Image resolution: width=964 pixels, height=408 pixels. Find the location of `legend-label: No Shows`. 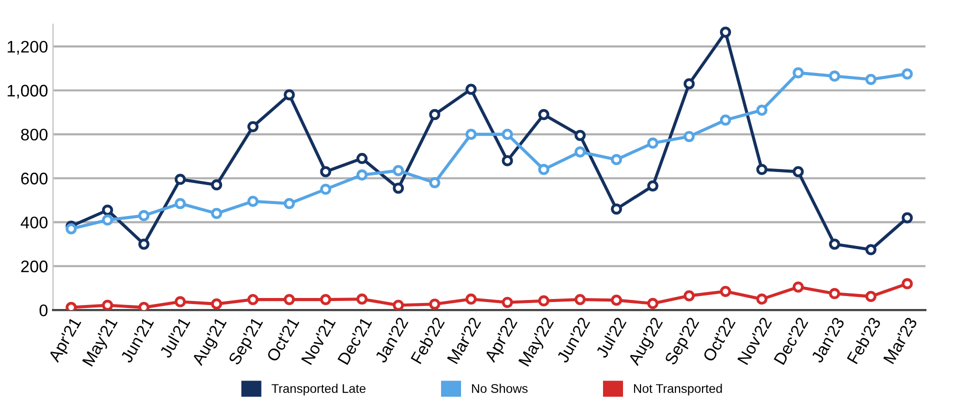

legend-label: No Shows is located at coordinates (500, 388).